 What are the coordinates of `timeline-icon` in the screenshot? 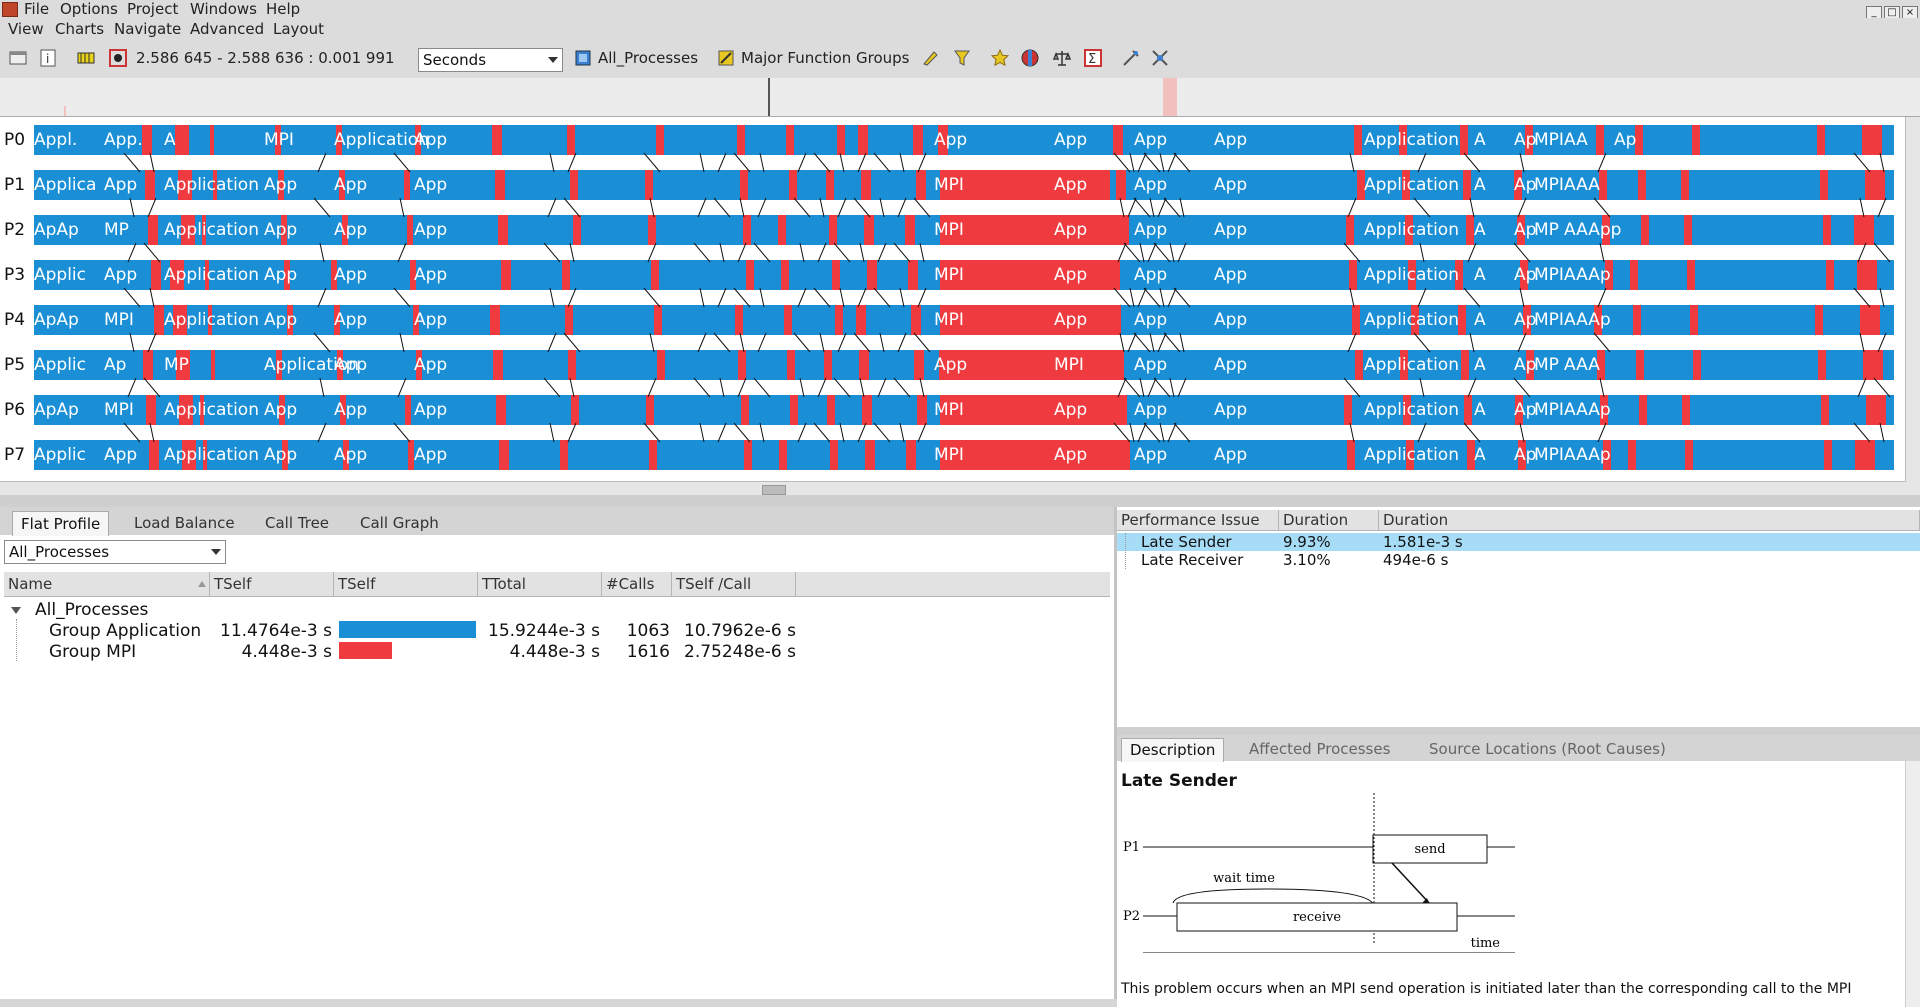 It's located at (86, 58).